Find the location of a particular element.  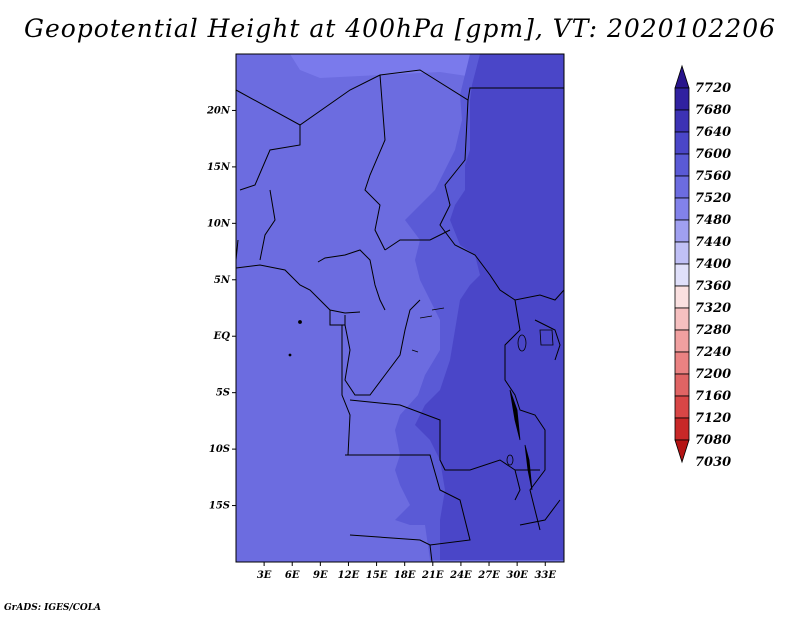

lon-tick-label: 18E is located at coordinates (405, 575).